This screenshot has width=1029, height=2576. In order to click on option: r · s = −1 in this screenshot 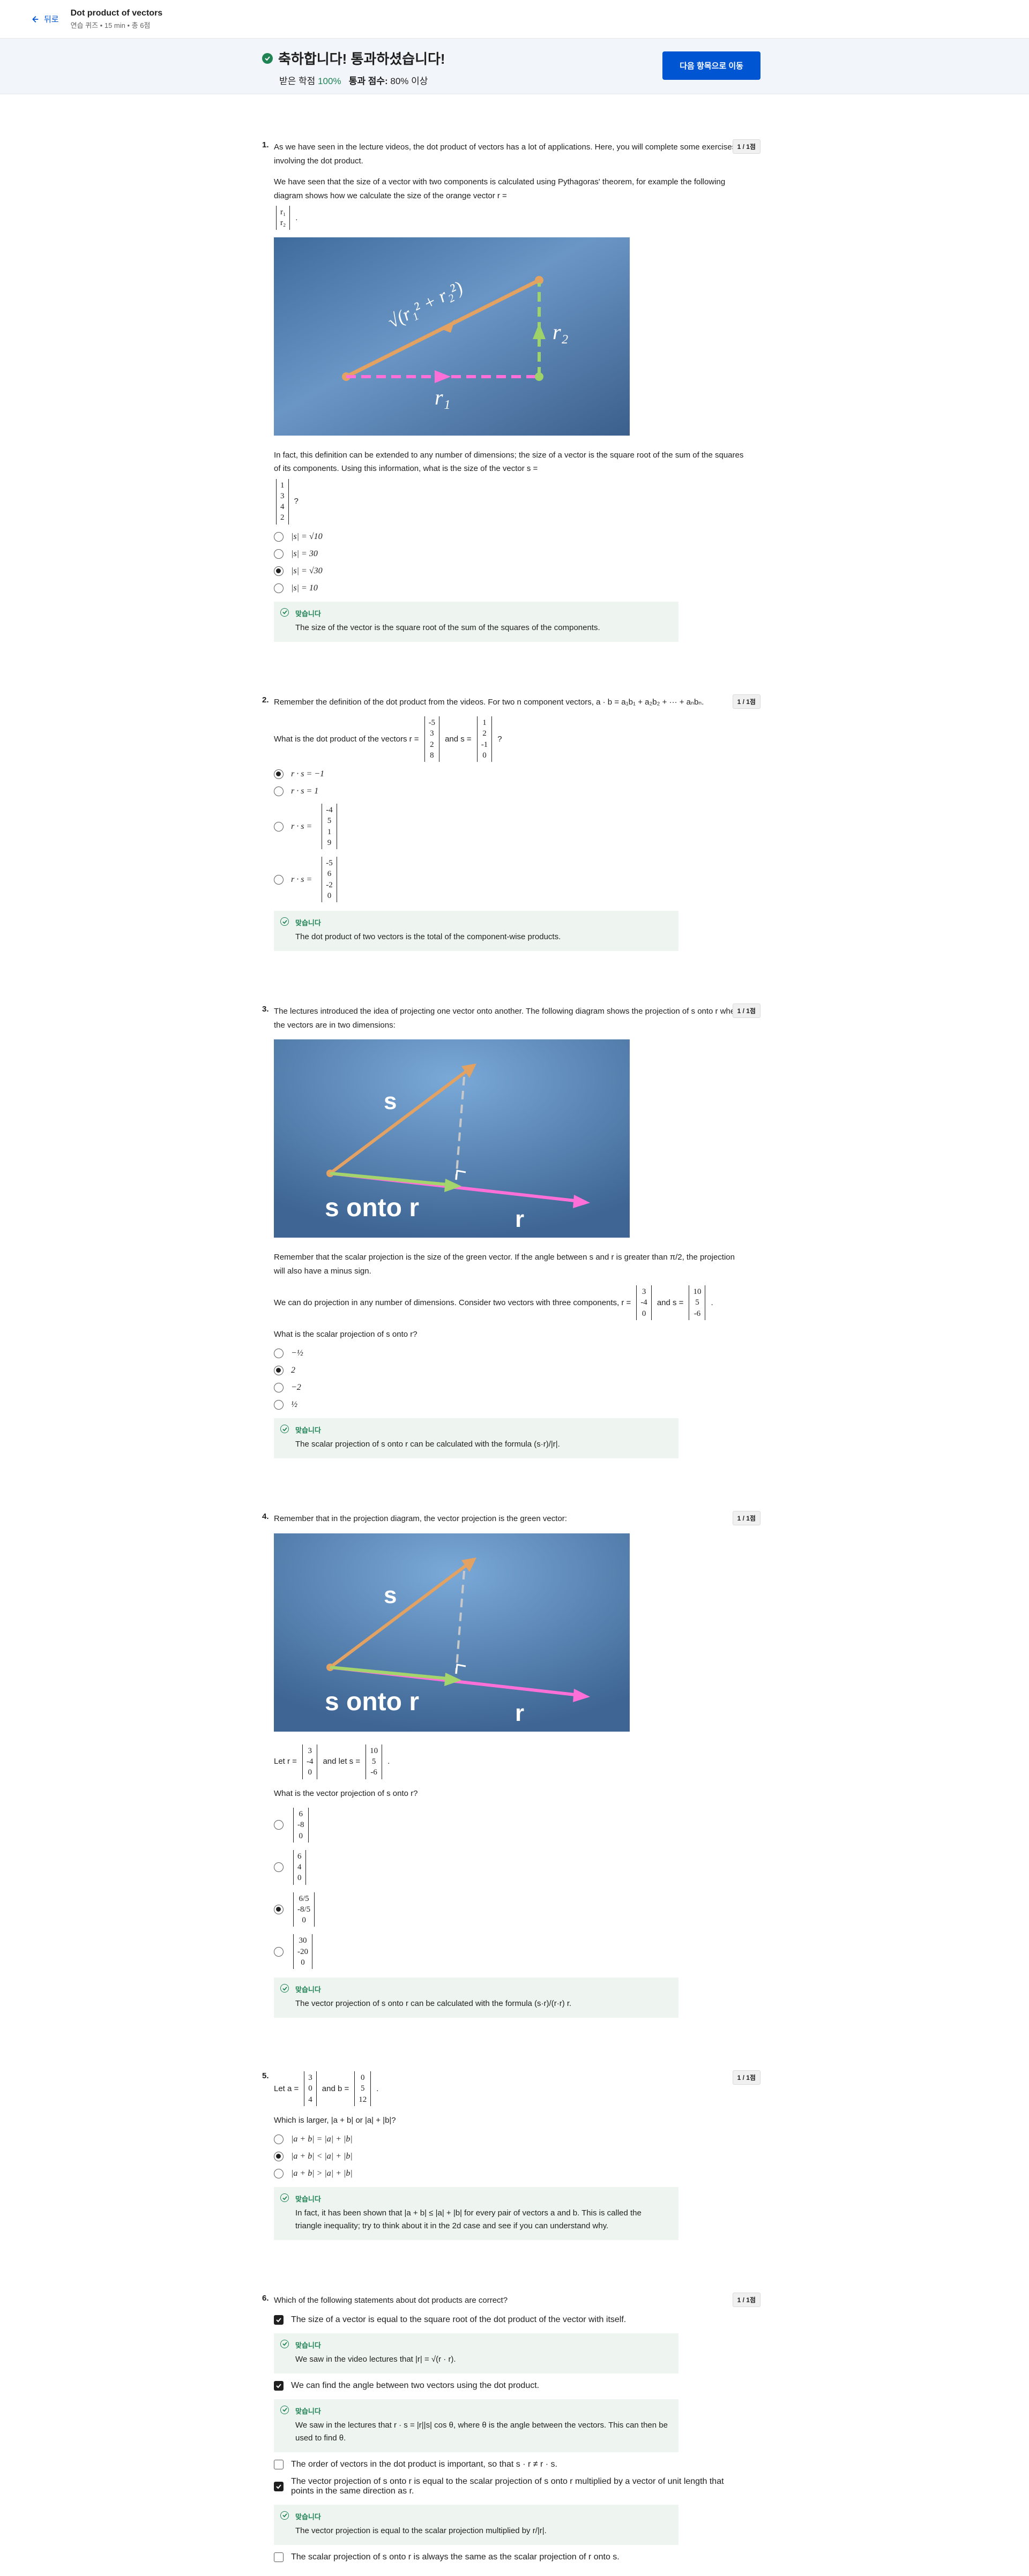, I will do `click(509, 774)`.